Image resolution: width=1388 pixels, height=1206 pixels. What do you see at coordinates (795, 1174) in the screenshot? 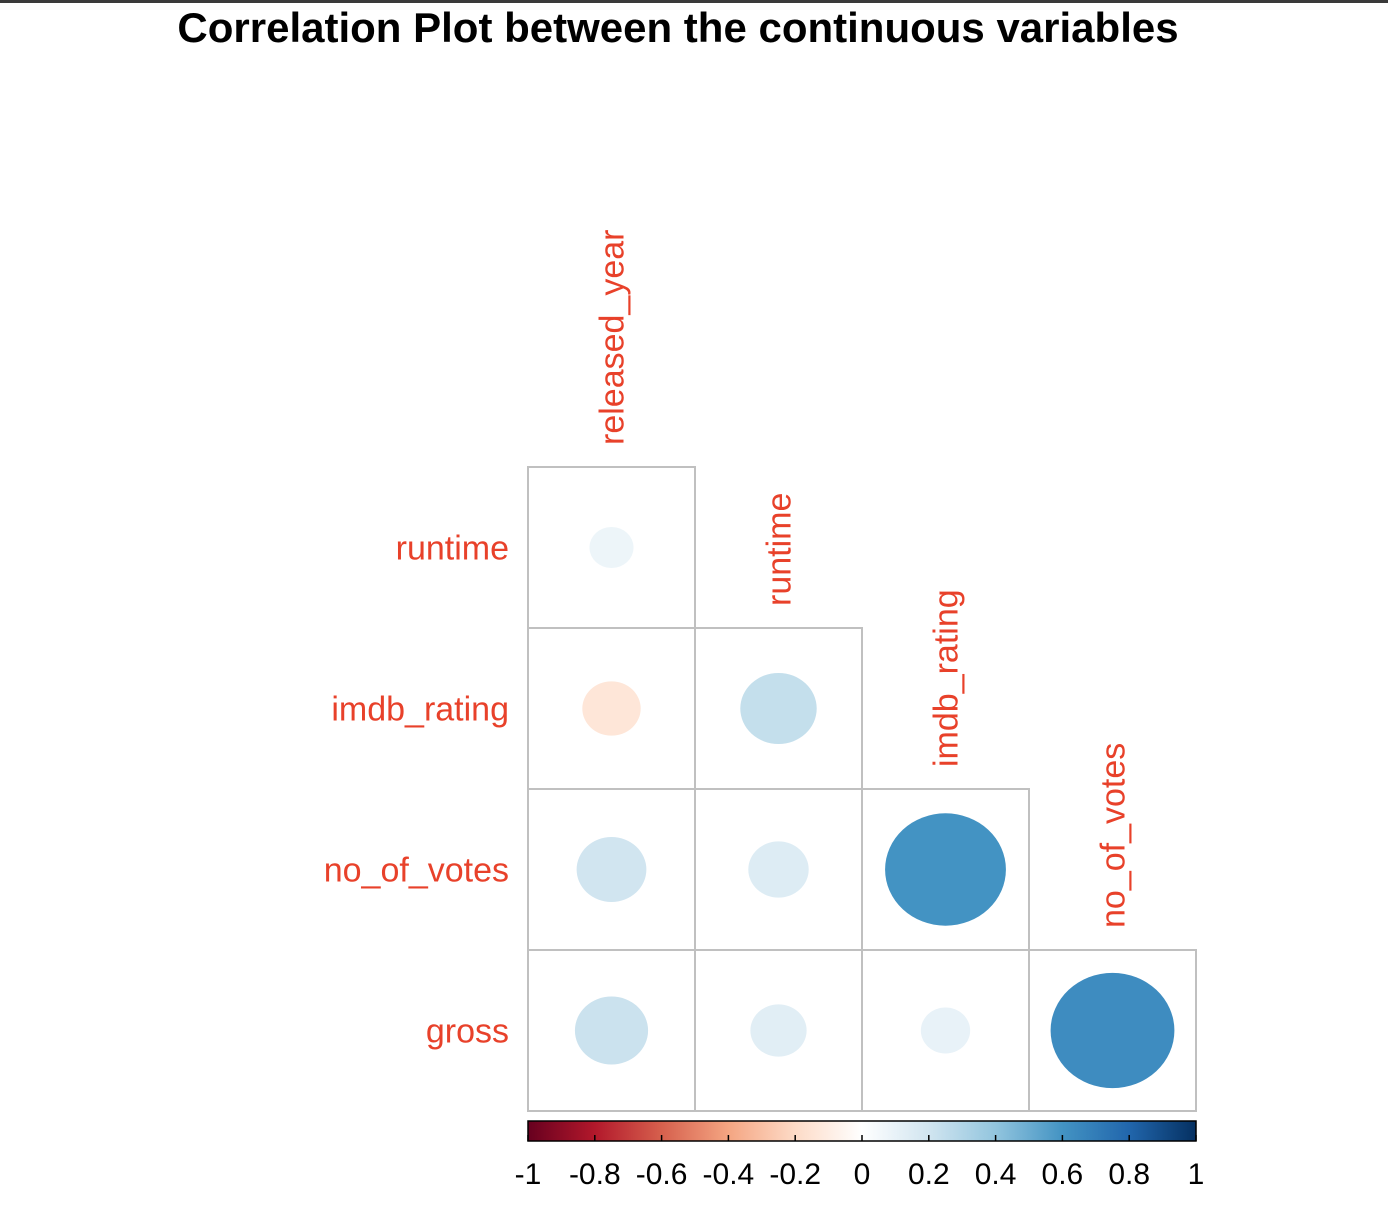
I see `colorbar-tick-label: -0.2` at bounding box center [795, 1174].